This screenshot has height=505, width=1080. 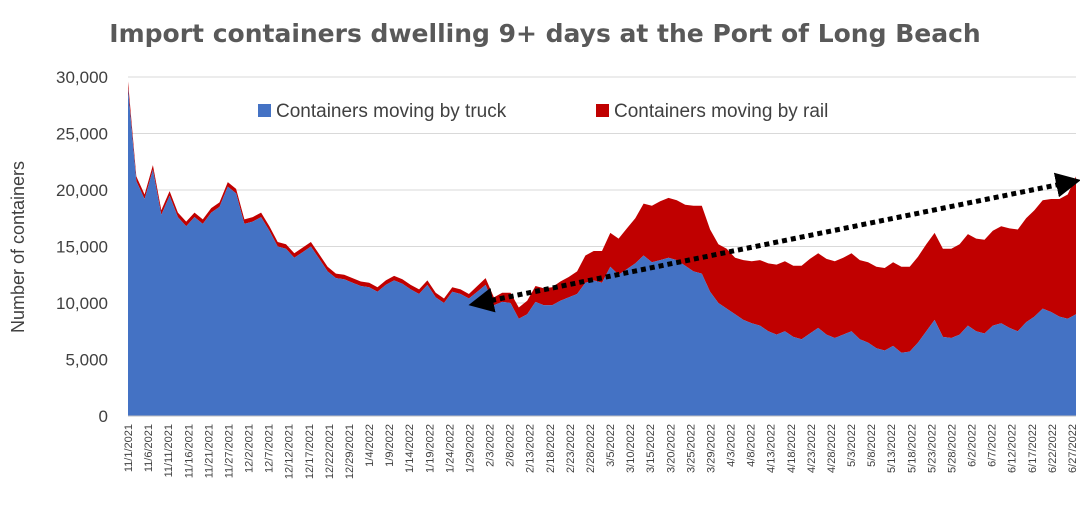 I want to click on x-tick-label: 4/13/2022, so click(x=772, y=448).